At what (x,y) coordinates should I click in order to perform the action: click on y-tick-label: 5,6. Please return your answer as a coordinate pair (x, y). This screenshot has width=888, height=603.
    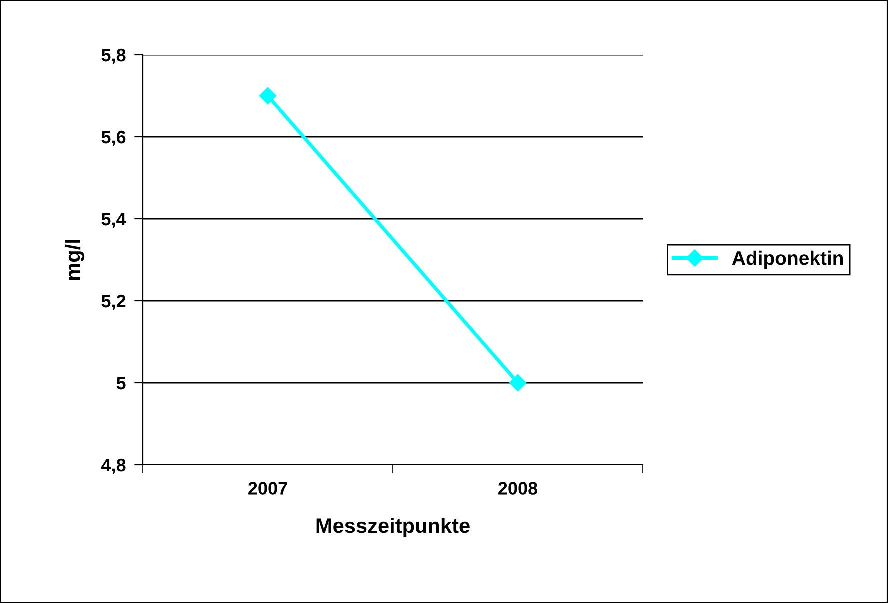
    Looking at the image, I should click on (114, 138).